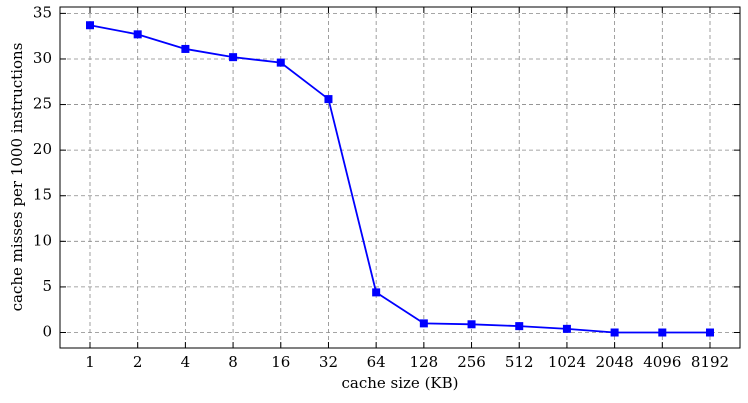  What do you see at coordinates (42, 104) in the screenshot?
I see `y-tick-label: 25` at bounding box center [42, 104].